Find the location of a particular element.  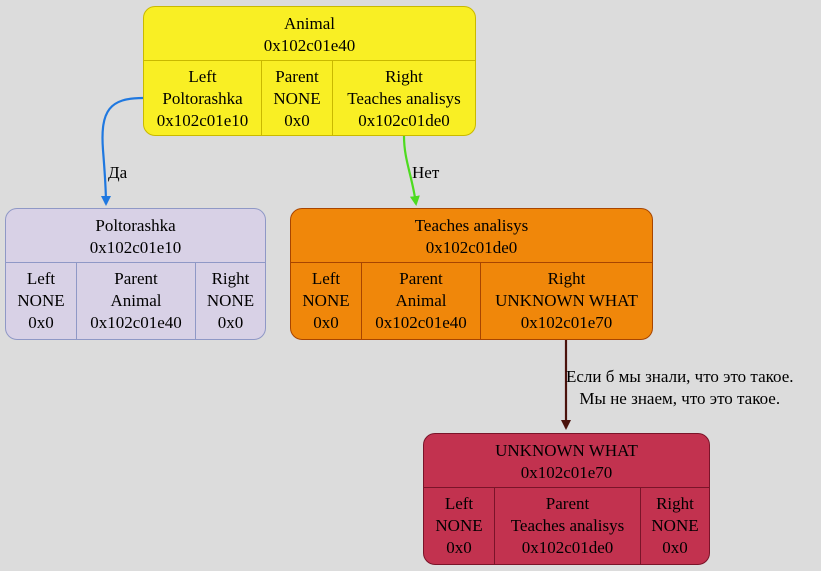

node-header: Teaches analisys 0x102c01de0 is located at coordinates (471, 236).